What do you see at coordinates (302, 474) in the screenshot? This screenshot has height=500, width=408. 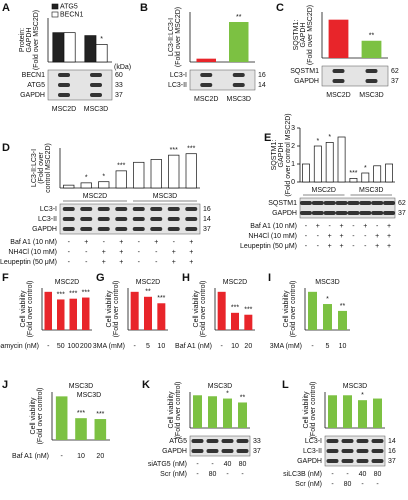 I see `treatment-label: siLC3B (nM)` at bounding box center [302, 474].